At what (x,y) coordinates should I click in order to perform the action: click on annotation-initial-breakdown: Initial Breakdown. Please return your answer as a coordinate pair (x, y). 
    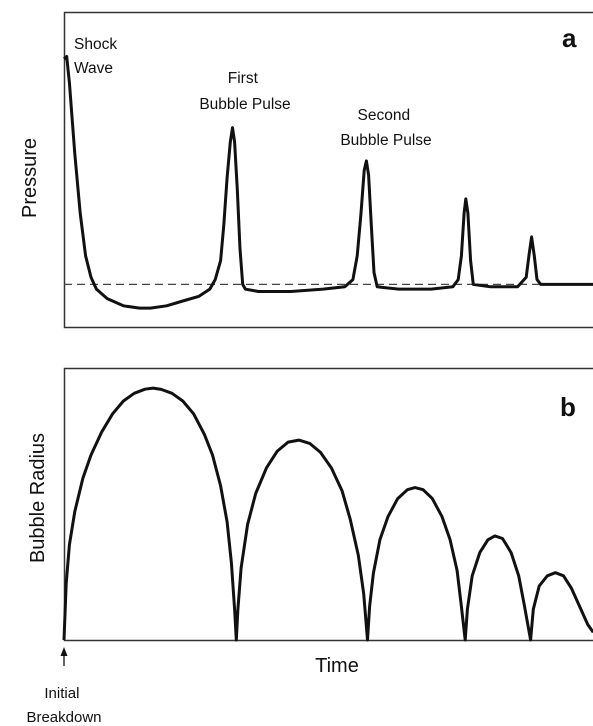
    Looking at the image, I should click on (63, 705).